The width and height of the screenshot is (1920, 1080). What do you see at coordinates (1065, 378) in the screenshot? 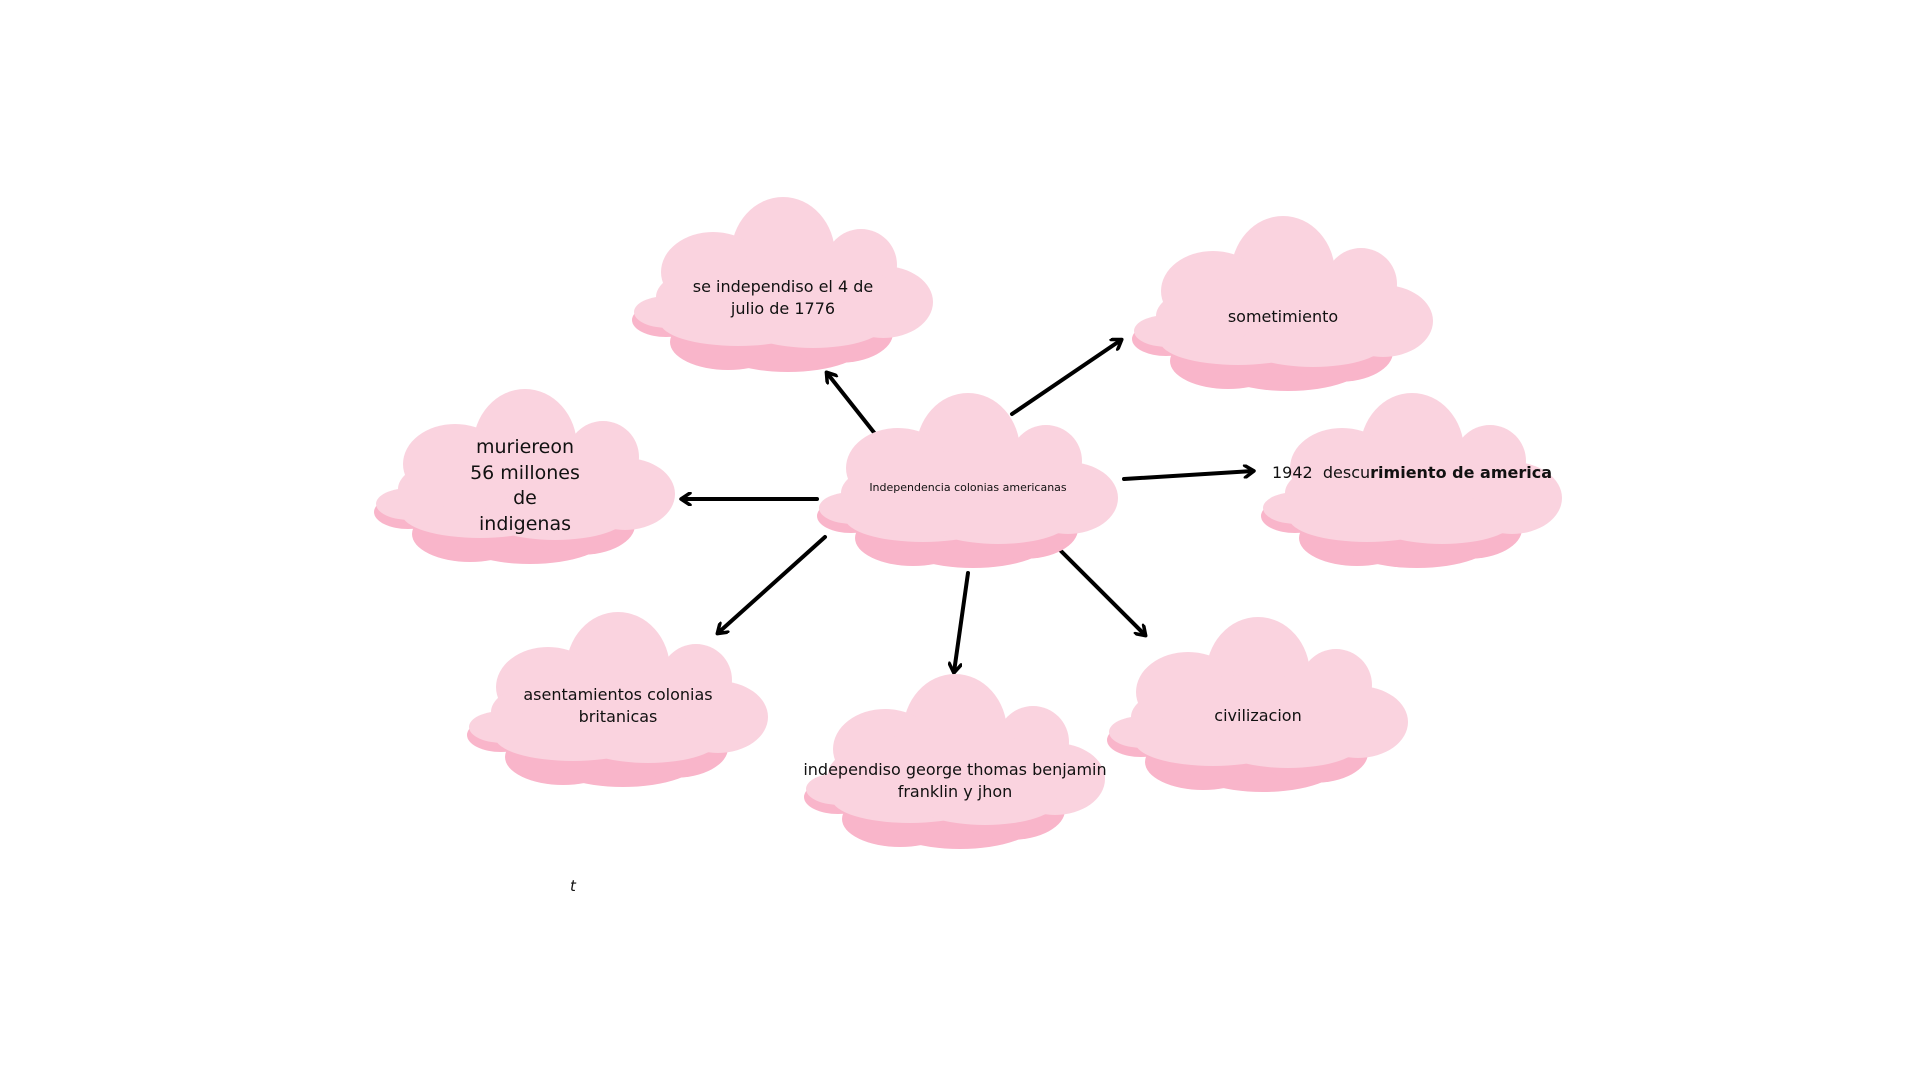
I see `arrow-to-sometimiento` at bounding box center [1065, 378].